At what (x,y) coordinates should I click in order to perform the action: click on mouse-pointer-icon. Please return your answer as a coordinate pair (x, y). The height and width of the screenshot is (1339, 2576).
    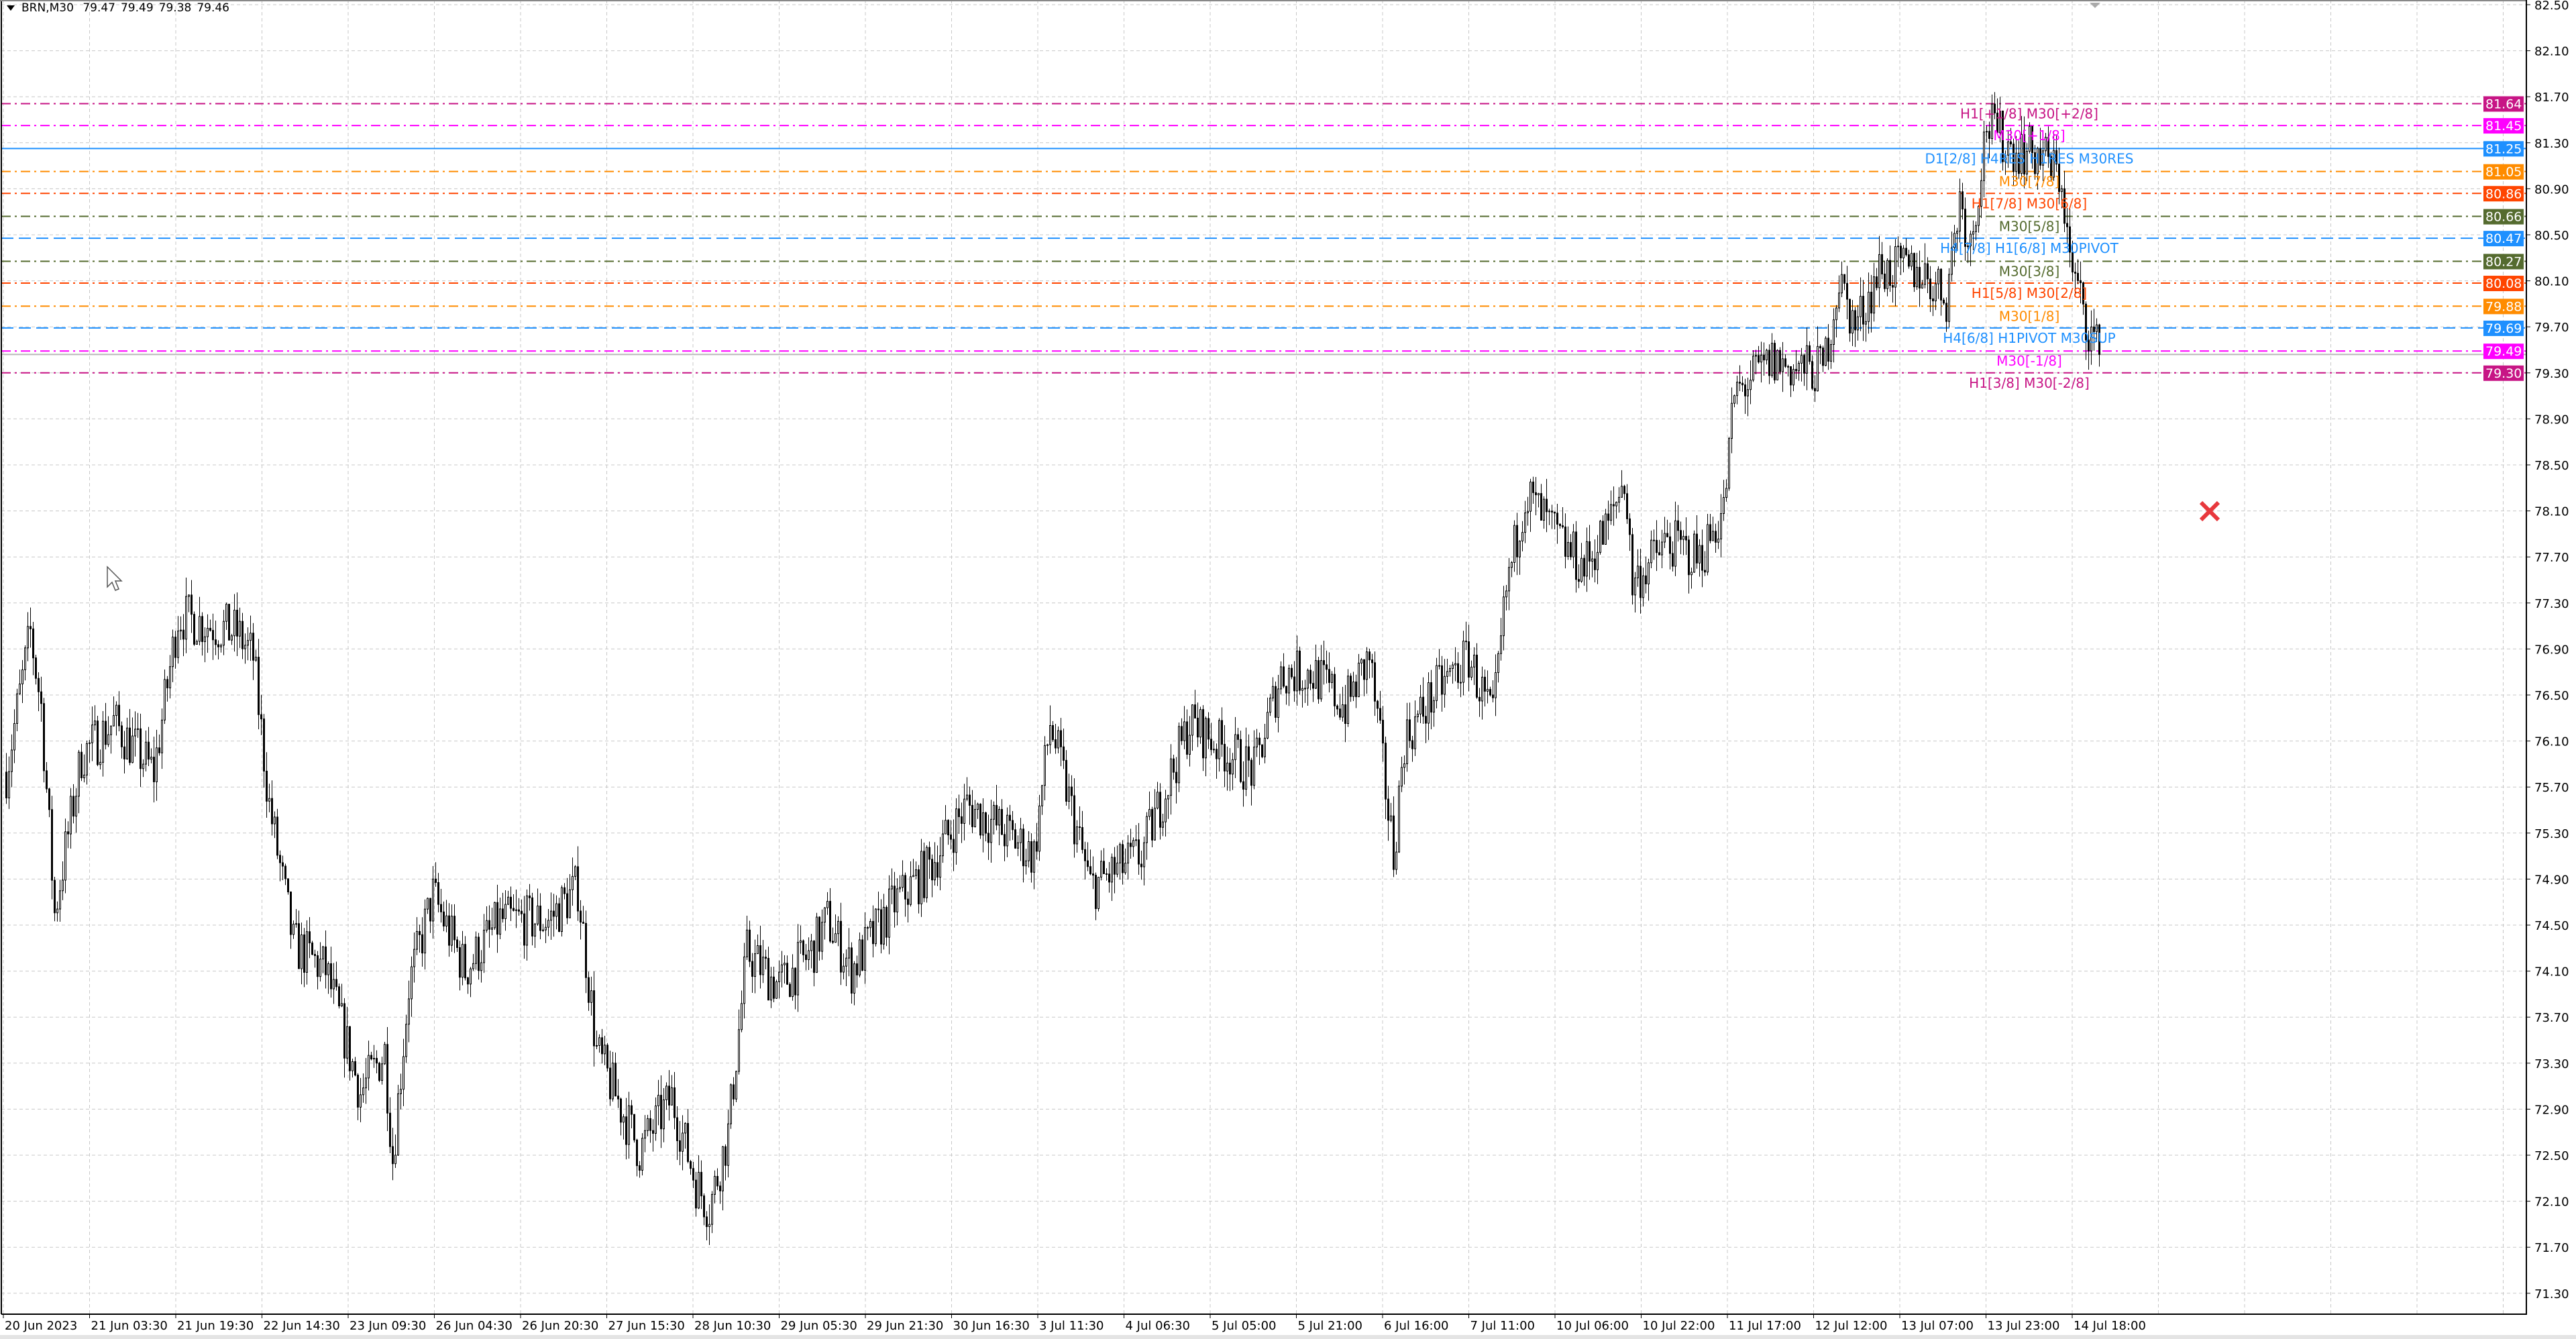
    Looking at the image, I should click on (115, 578).